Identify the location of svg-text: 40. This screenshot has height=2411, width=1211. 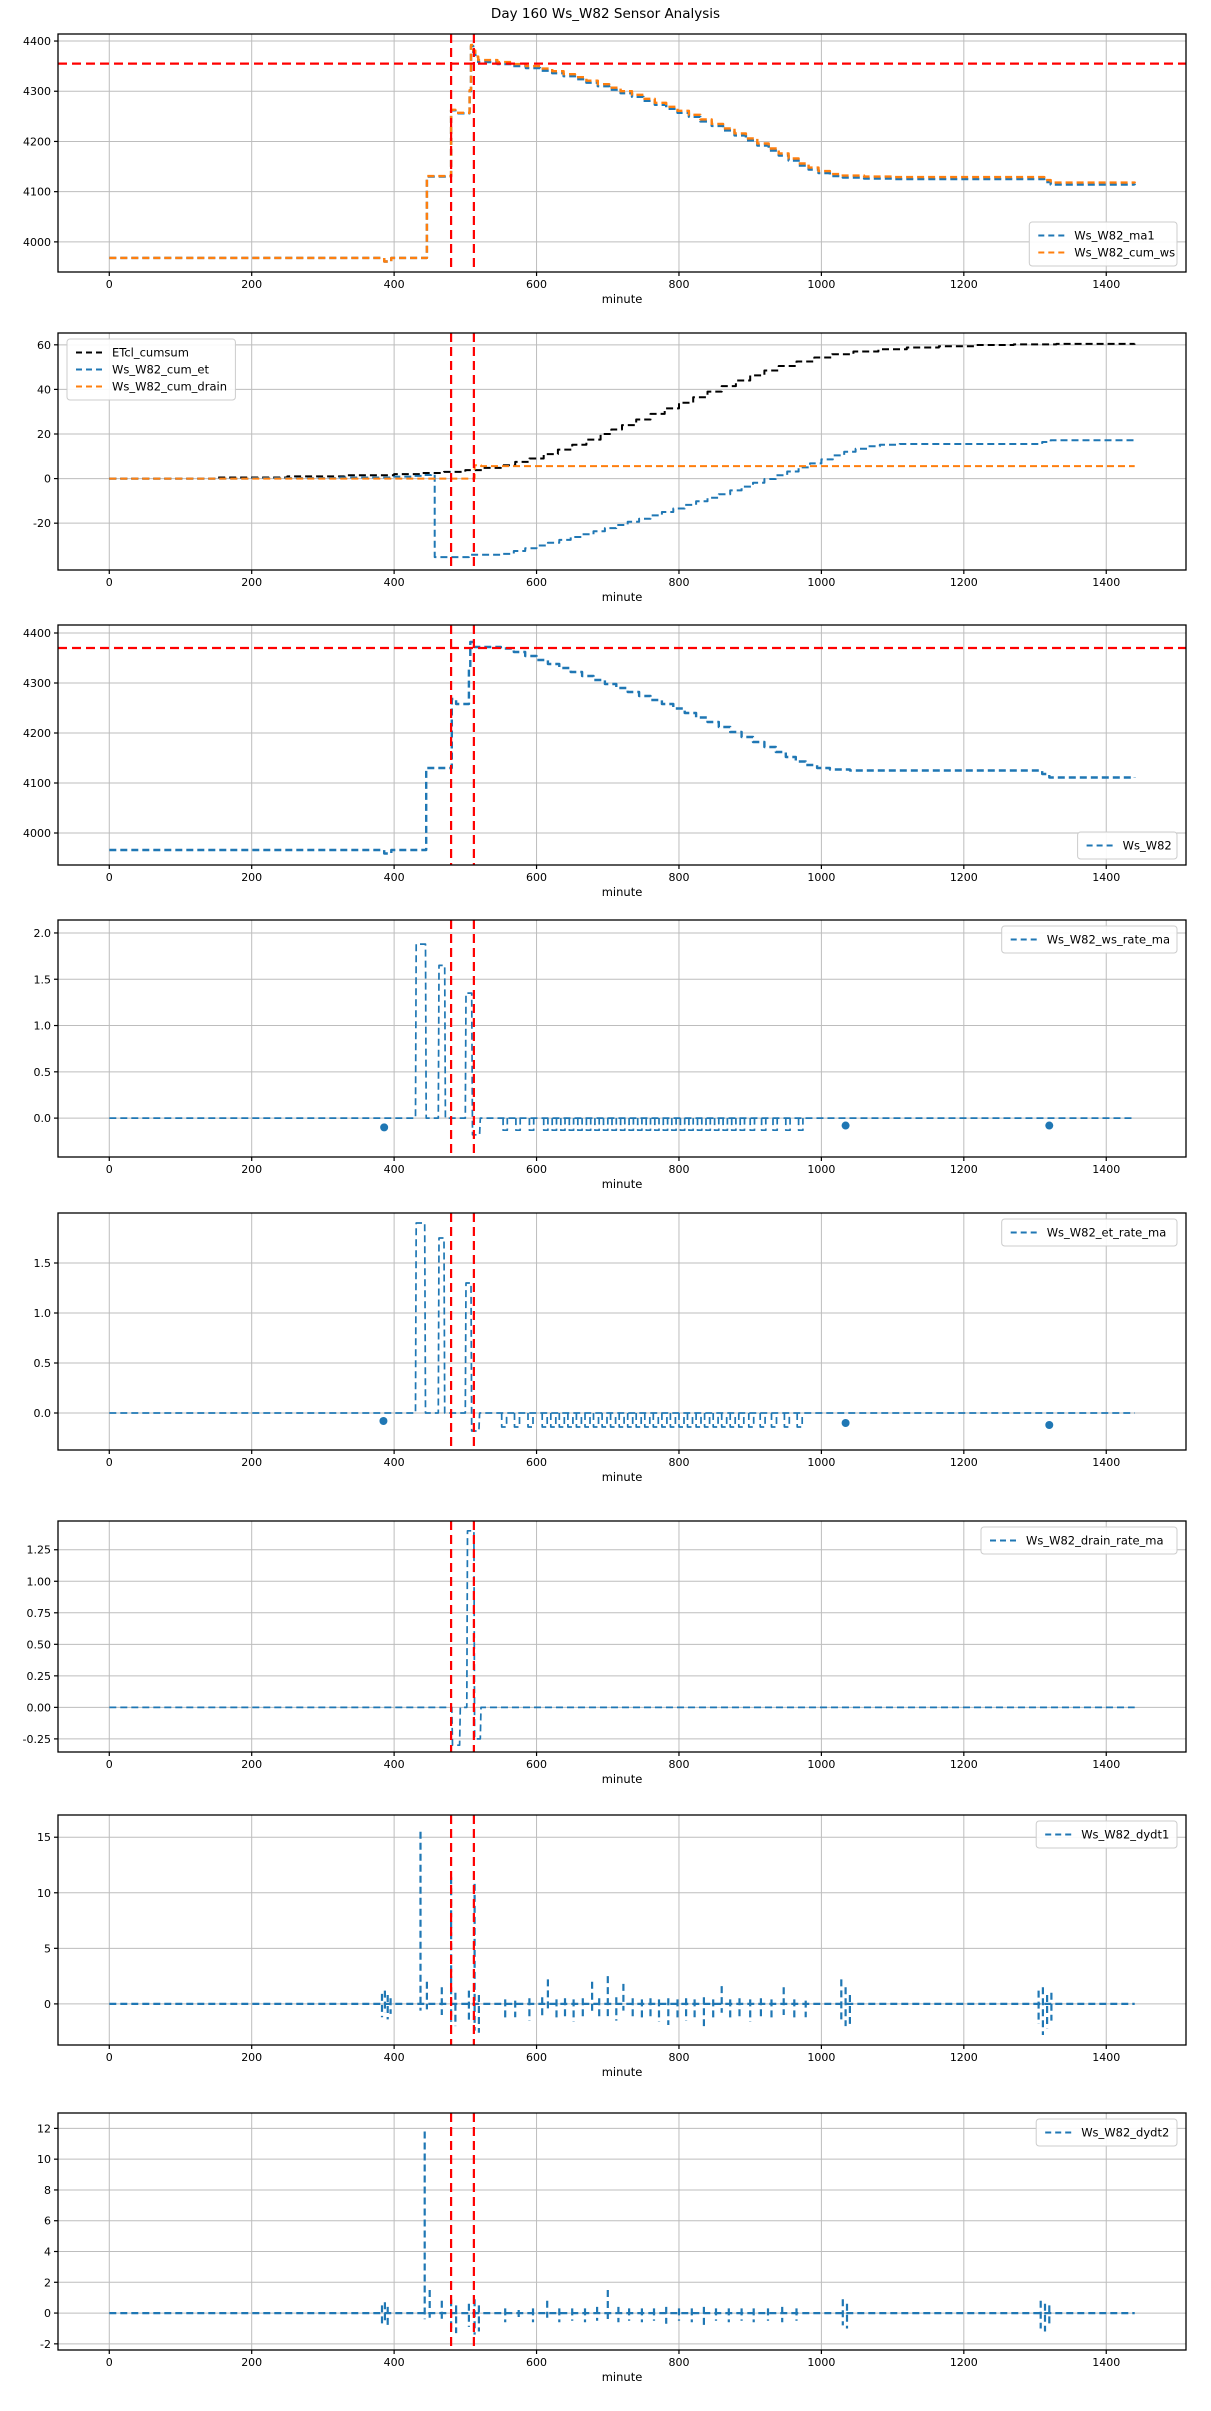
(44, 389).